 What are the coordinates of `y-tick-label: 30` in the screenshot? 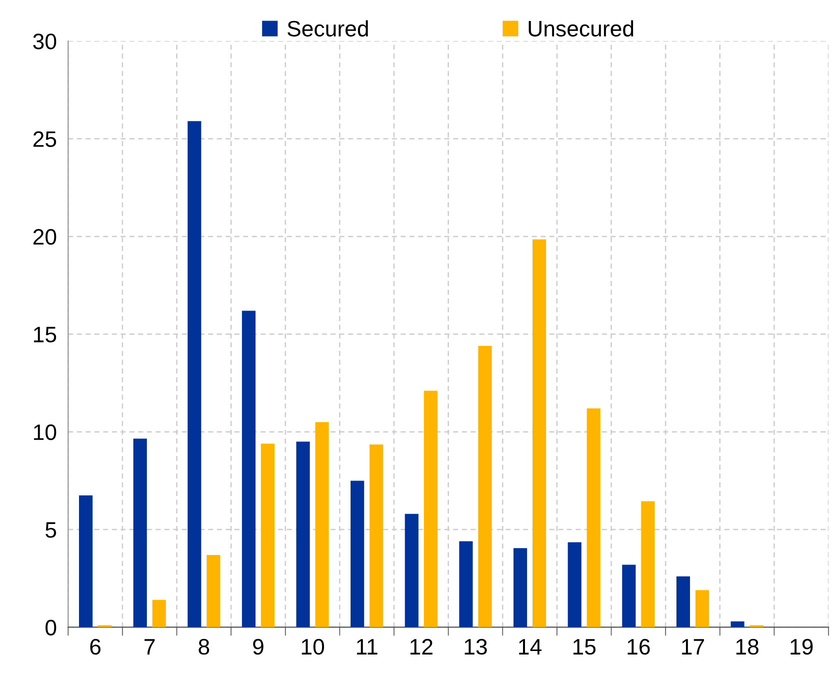 It's located at (44, 42).